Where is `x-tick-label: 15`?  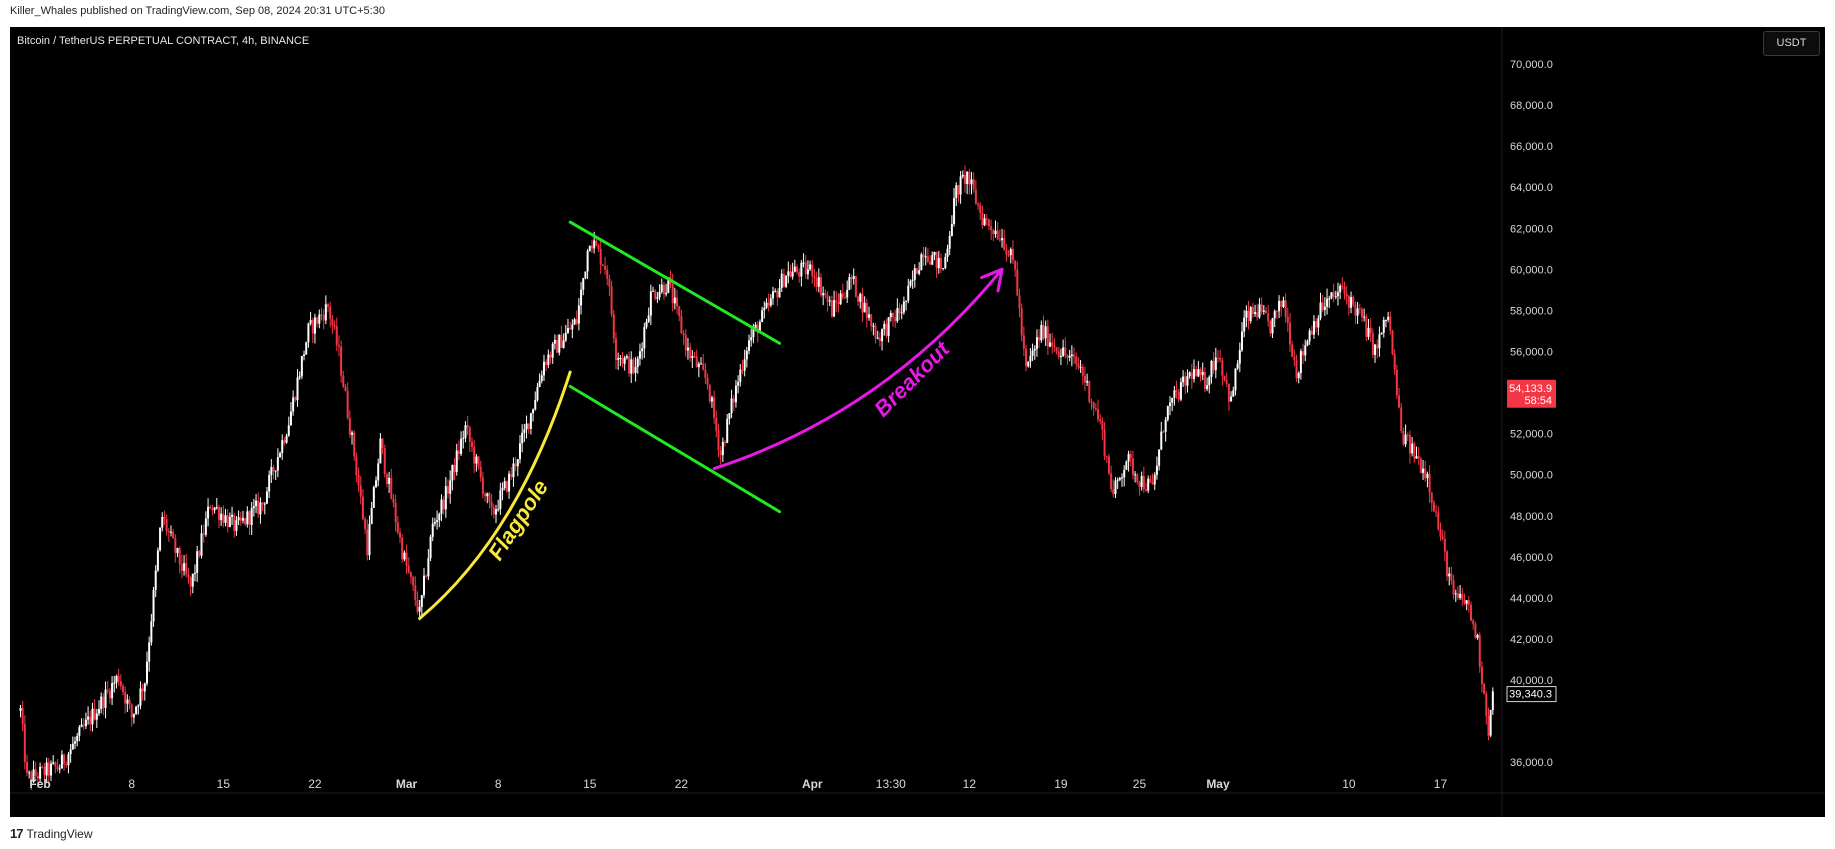
x-tick-label: 15 is located at coordinates (590, 784).